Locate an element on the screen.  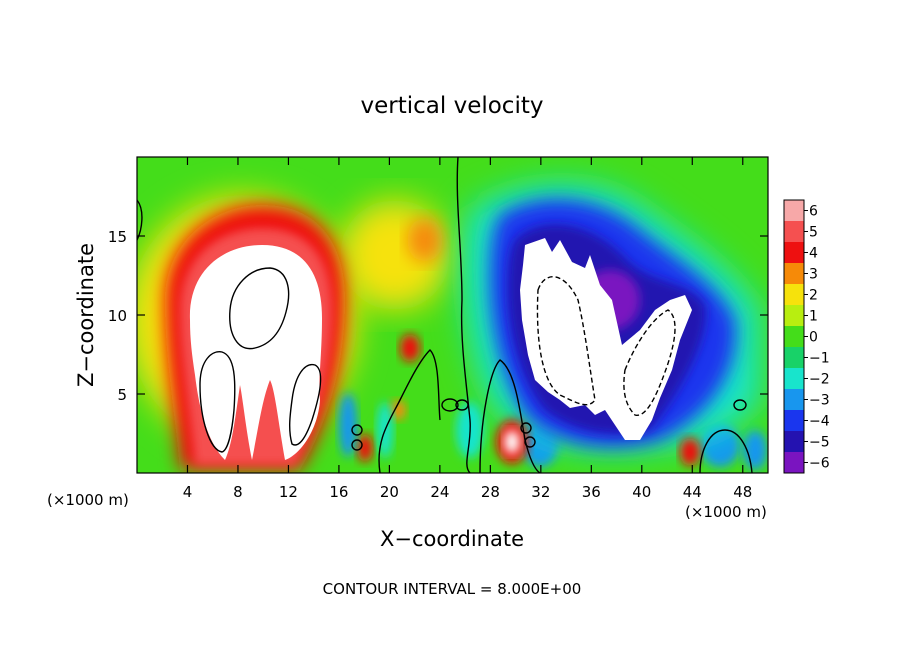
colorbar-label-11: −5 is located at coordinates (819, 443).